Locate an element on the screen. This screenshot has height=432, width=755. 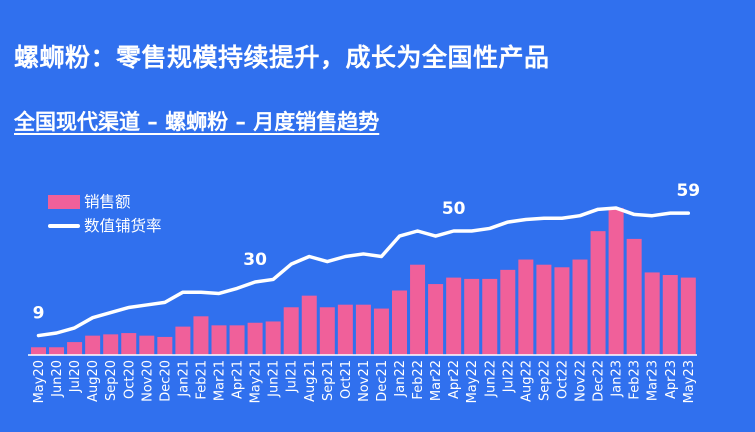
page-title: 螺蛳粉：零售规模持续提升，成长为全国性产品 is located at coordinates (282, 57).